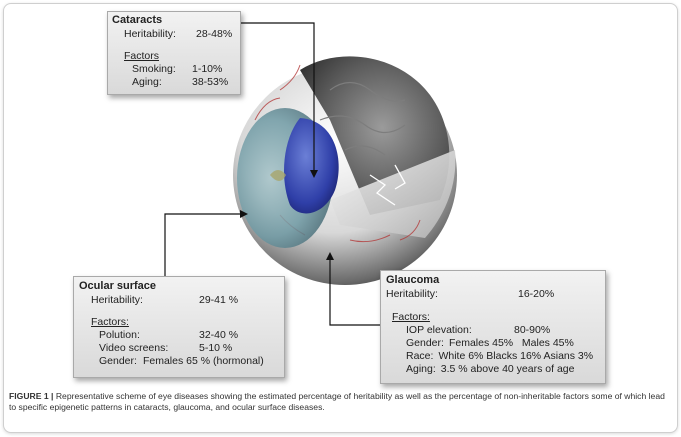  Describe the element at coordinates (420, 356) in the screenshot. I see `glaucoma-factor-label: Race:` at that location.